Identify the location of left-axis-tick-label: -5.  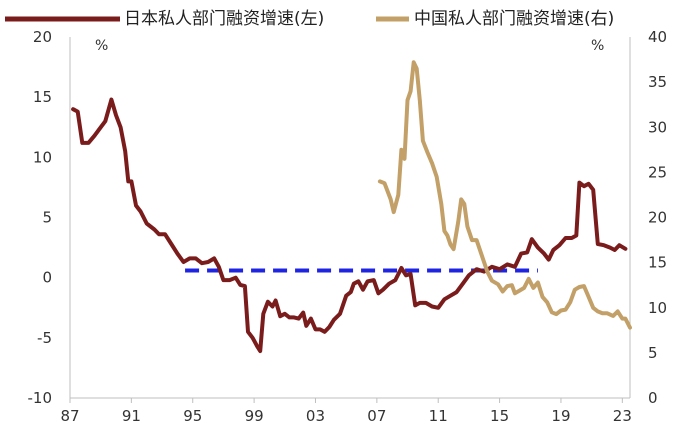
(44, 338).